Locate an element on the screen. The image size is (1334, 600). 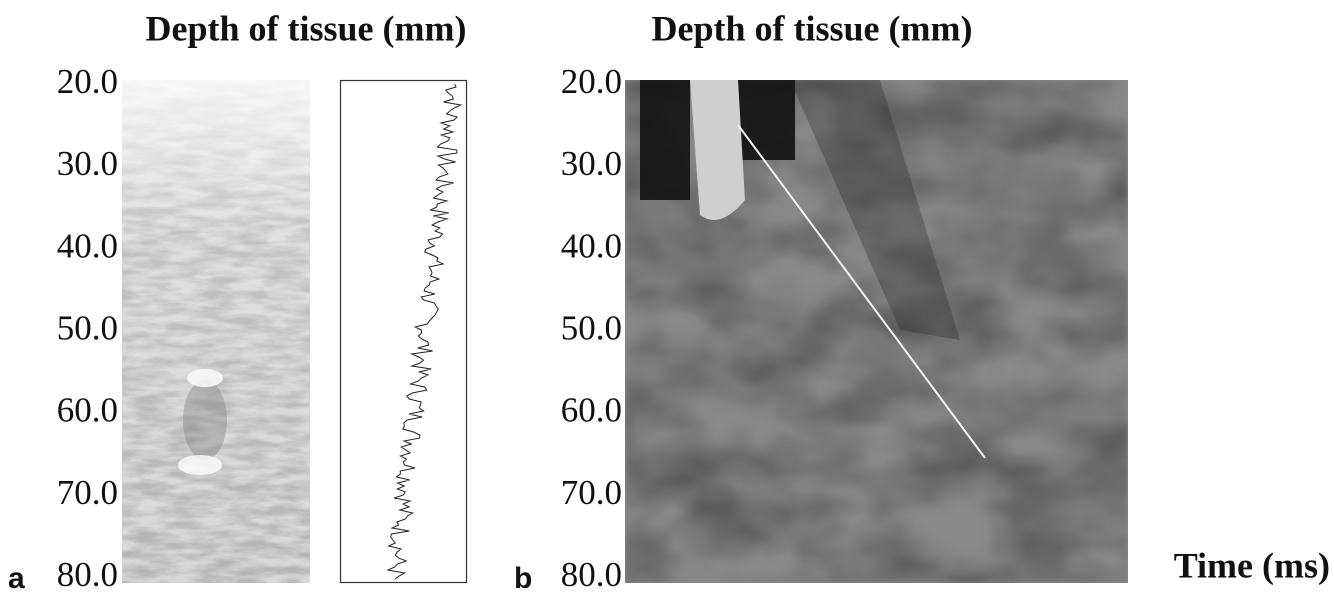
panel-label: a is located at coordinates (16, 578).